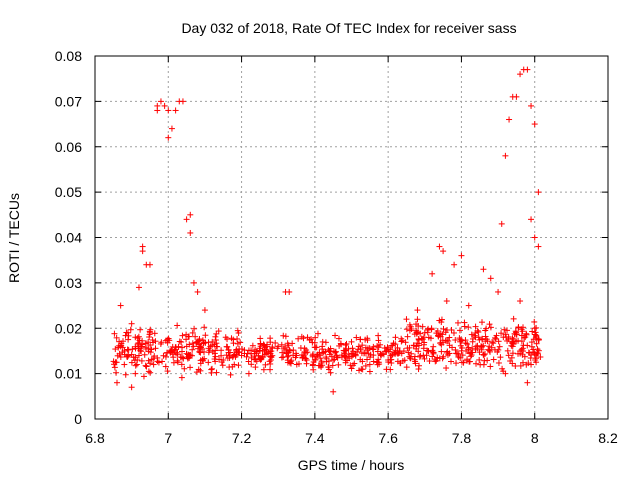 Image resolution: width=640 pixels, height=480 pixels. What do you see at coordinates (68, 101) in the screenshot?
I see `y-tick-label: 0.07` at bounding box center [68, 101].